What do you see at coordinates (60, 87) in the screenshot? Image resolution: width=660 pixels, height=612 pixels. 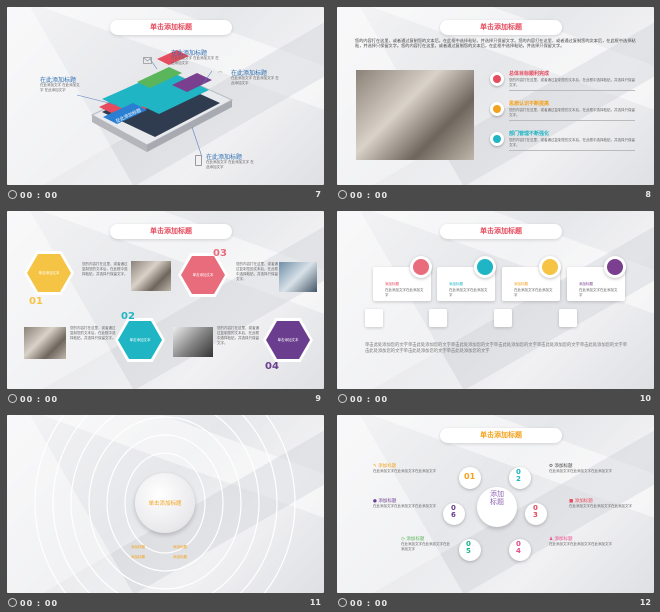 I see `desc-left: 在此添加文字 在此添加文字 在此添加文字` at bounding box center [60, 87].